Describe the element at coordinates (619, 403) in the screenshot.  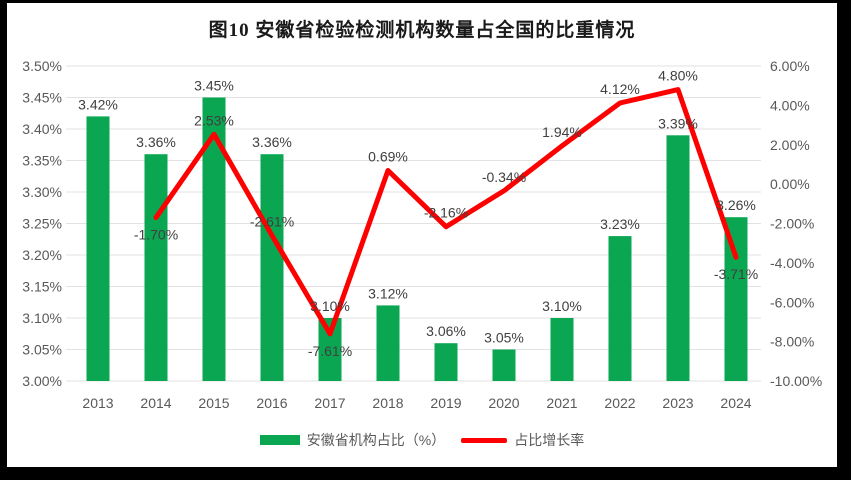
I see `x-axis-year-label: 2022` at that location.